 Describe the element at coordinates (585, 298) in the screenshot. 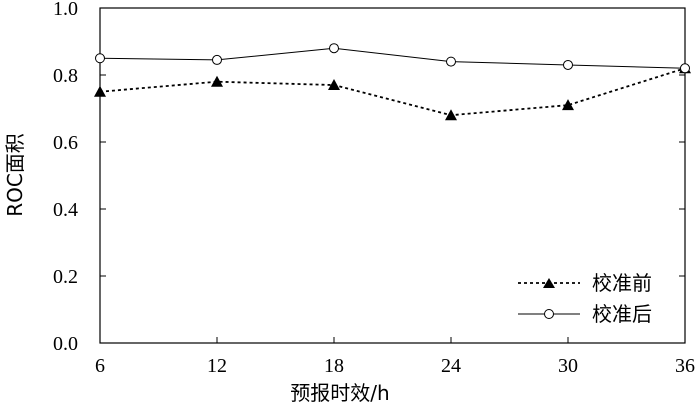

I see `legend: 校准前 校准后` at that location.